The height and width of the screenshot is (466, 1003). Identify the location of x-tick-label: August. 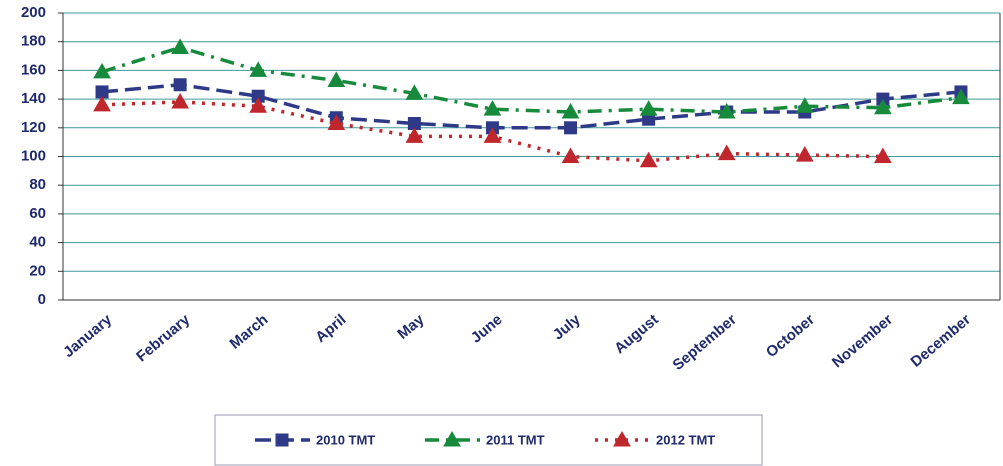
(636, 334).